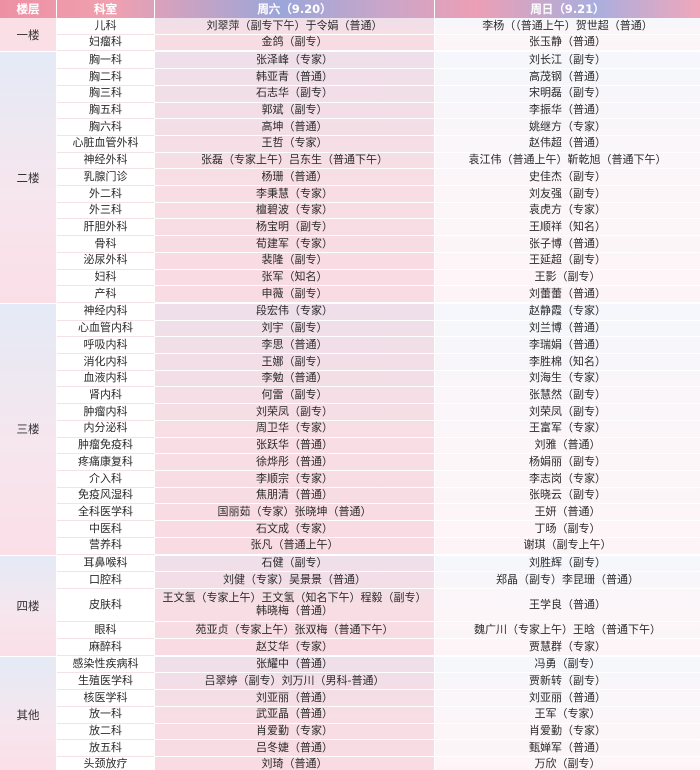  Describe the element at coordinates (378, 479) in the screenshot. I see `schedule-row: 介入科 李顺宗（专家） 李志岗（专家）` at that location.